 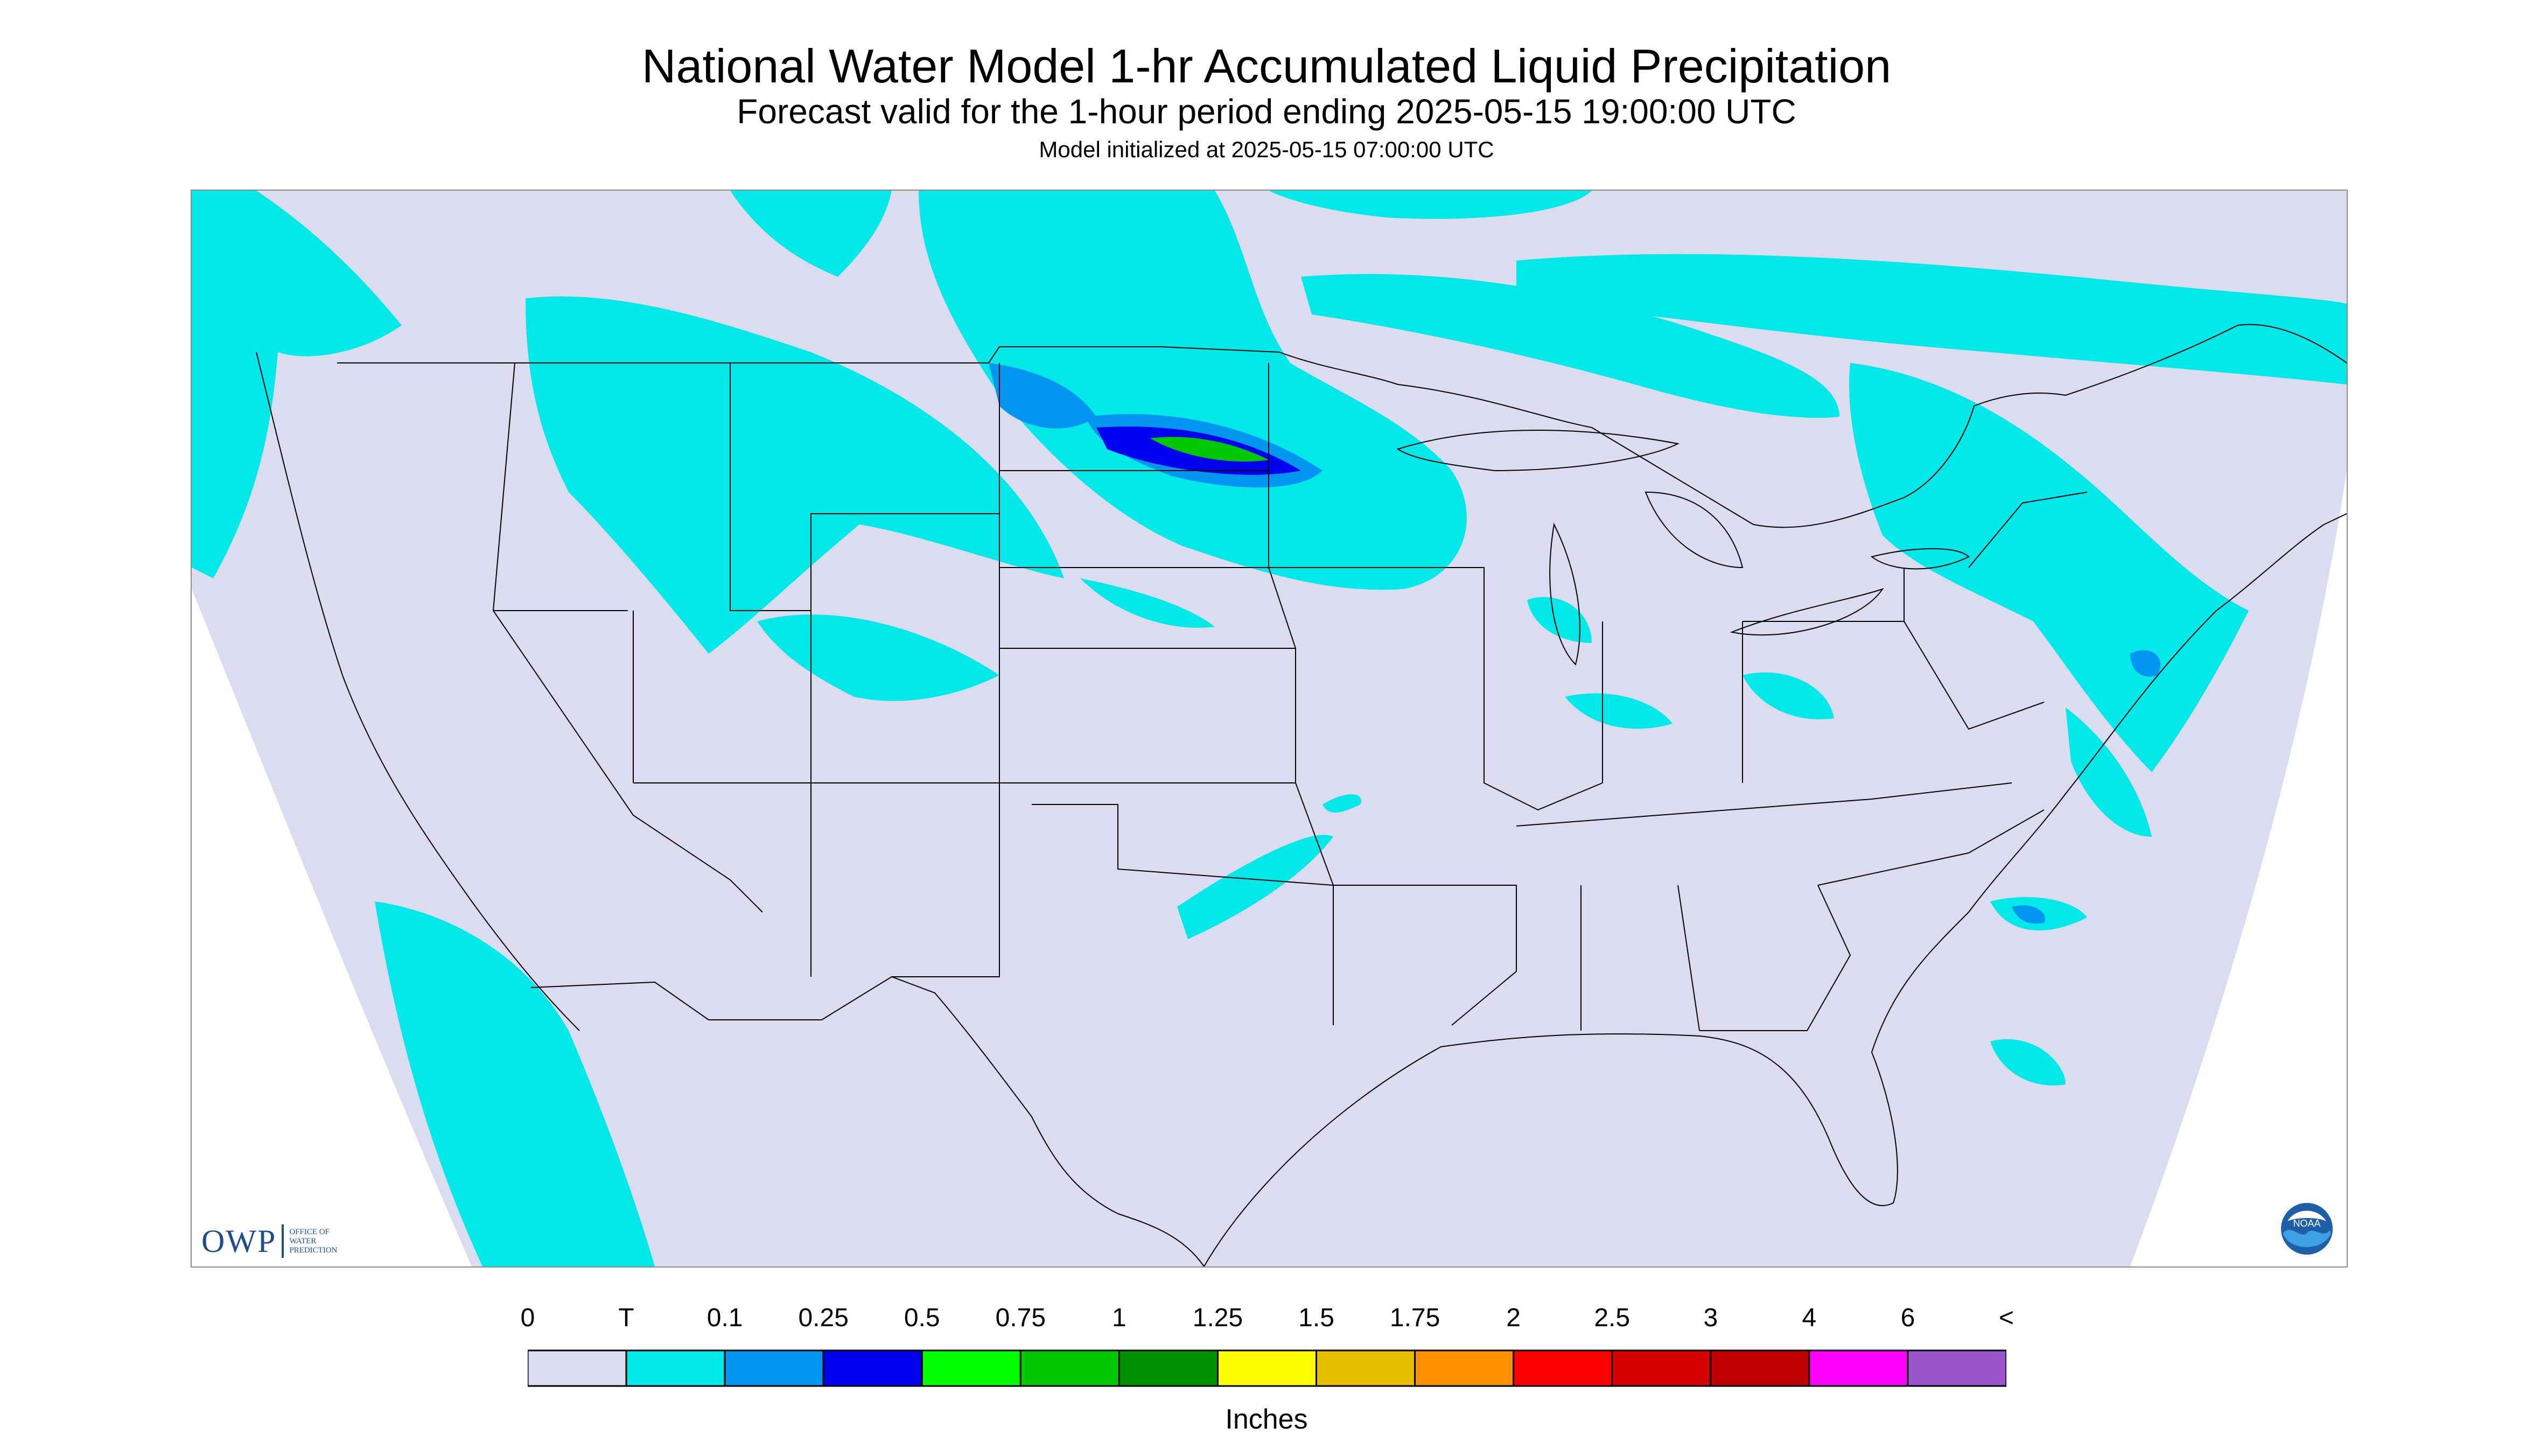 I want to click on precip-sd-peak, so click(x=1210, y=449).